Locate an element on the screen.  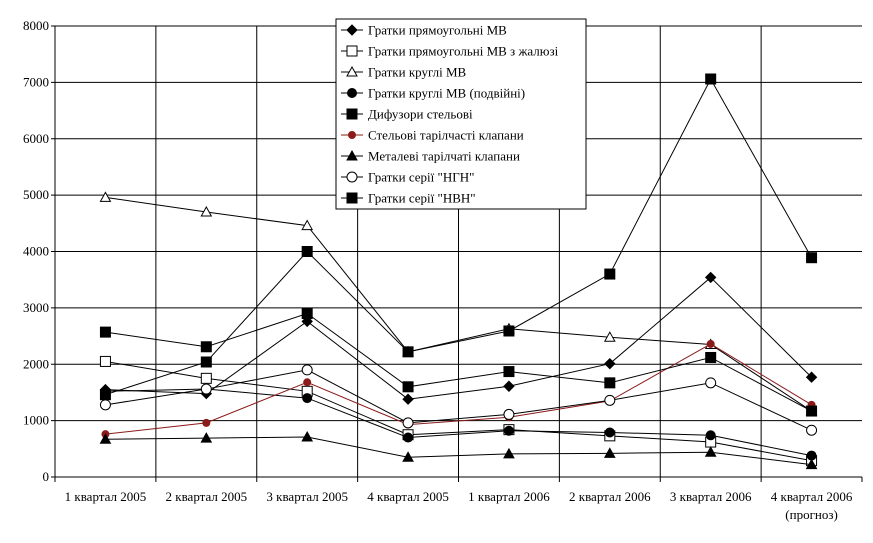
y-tick-label: 8000 is located at coordinates (36, 25).